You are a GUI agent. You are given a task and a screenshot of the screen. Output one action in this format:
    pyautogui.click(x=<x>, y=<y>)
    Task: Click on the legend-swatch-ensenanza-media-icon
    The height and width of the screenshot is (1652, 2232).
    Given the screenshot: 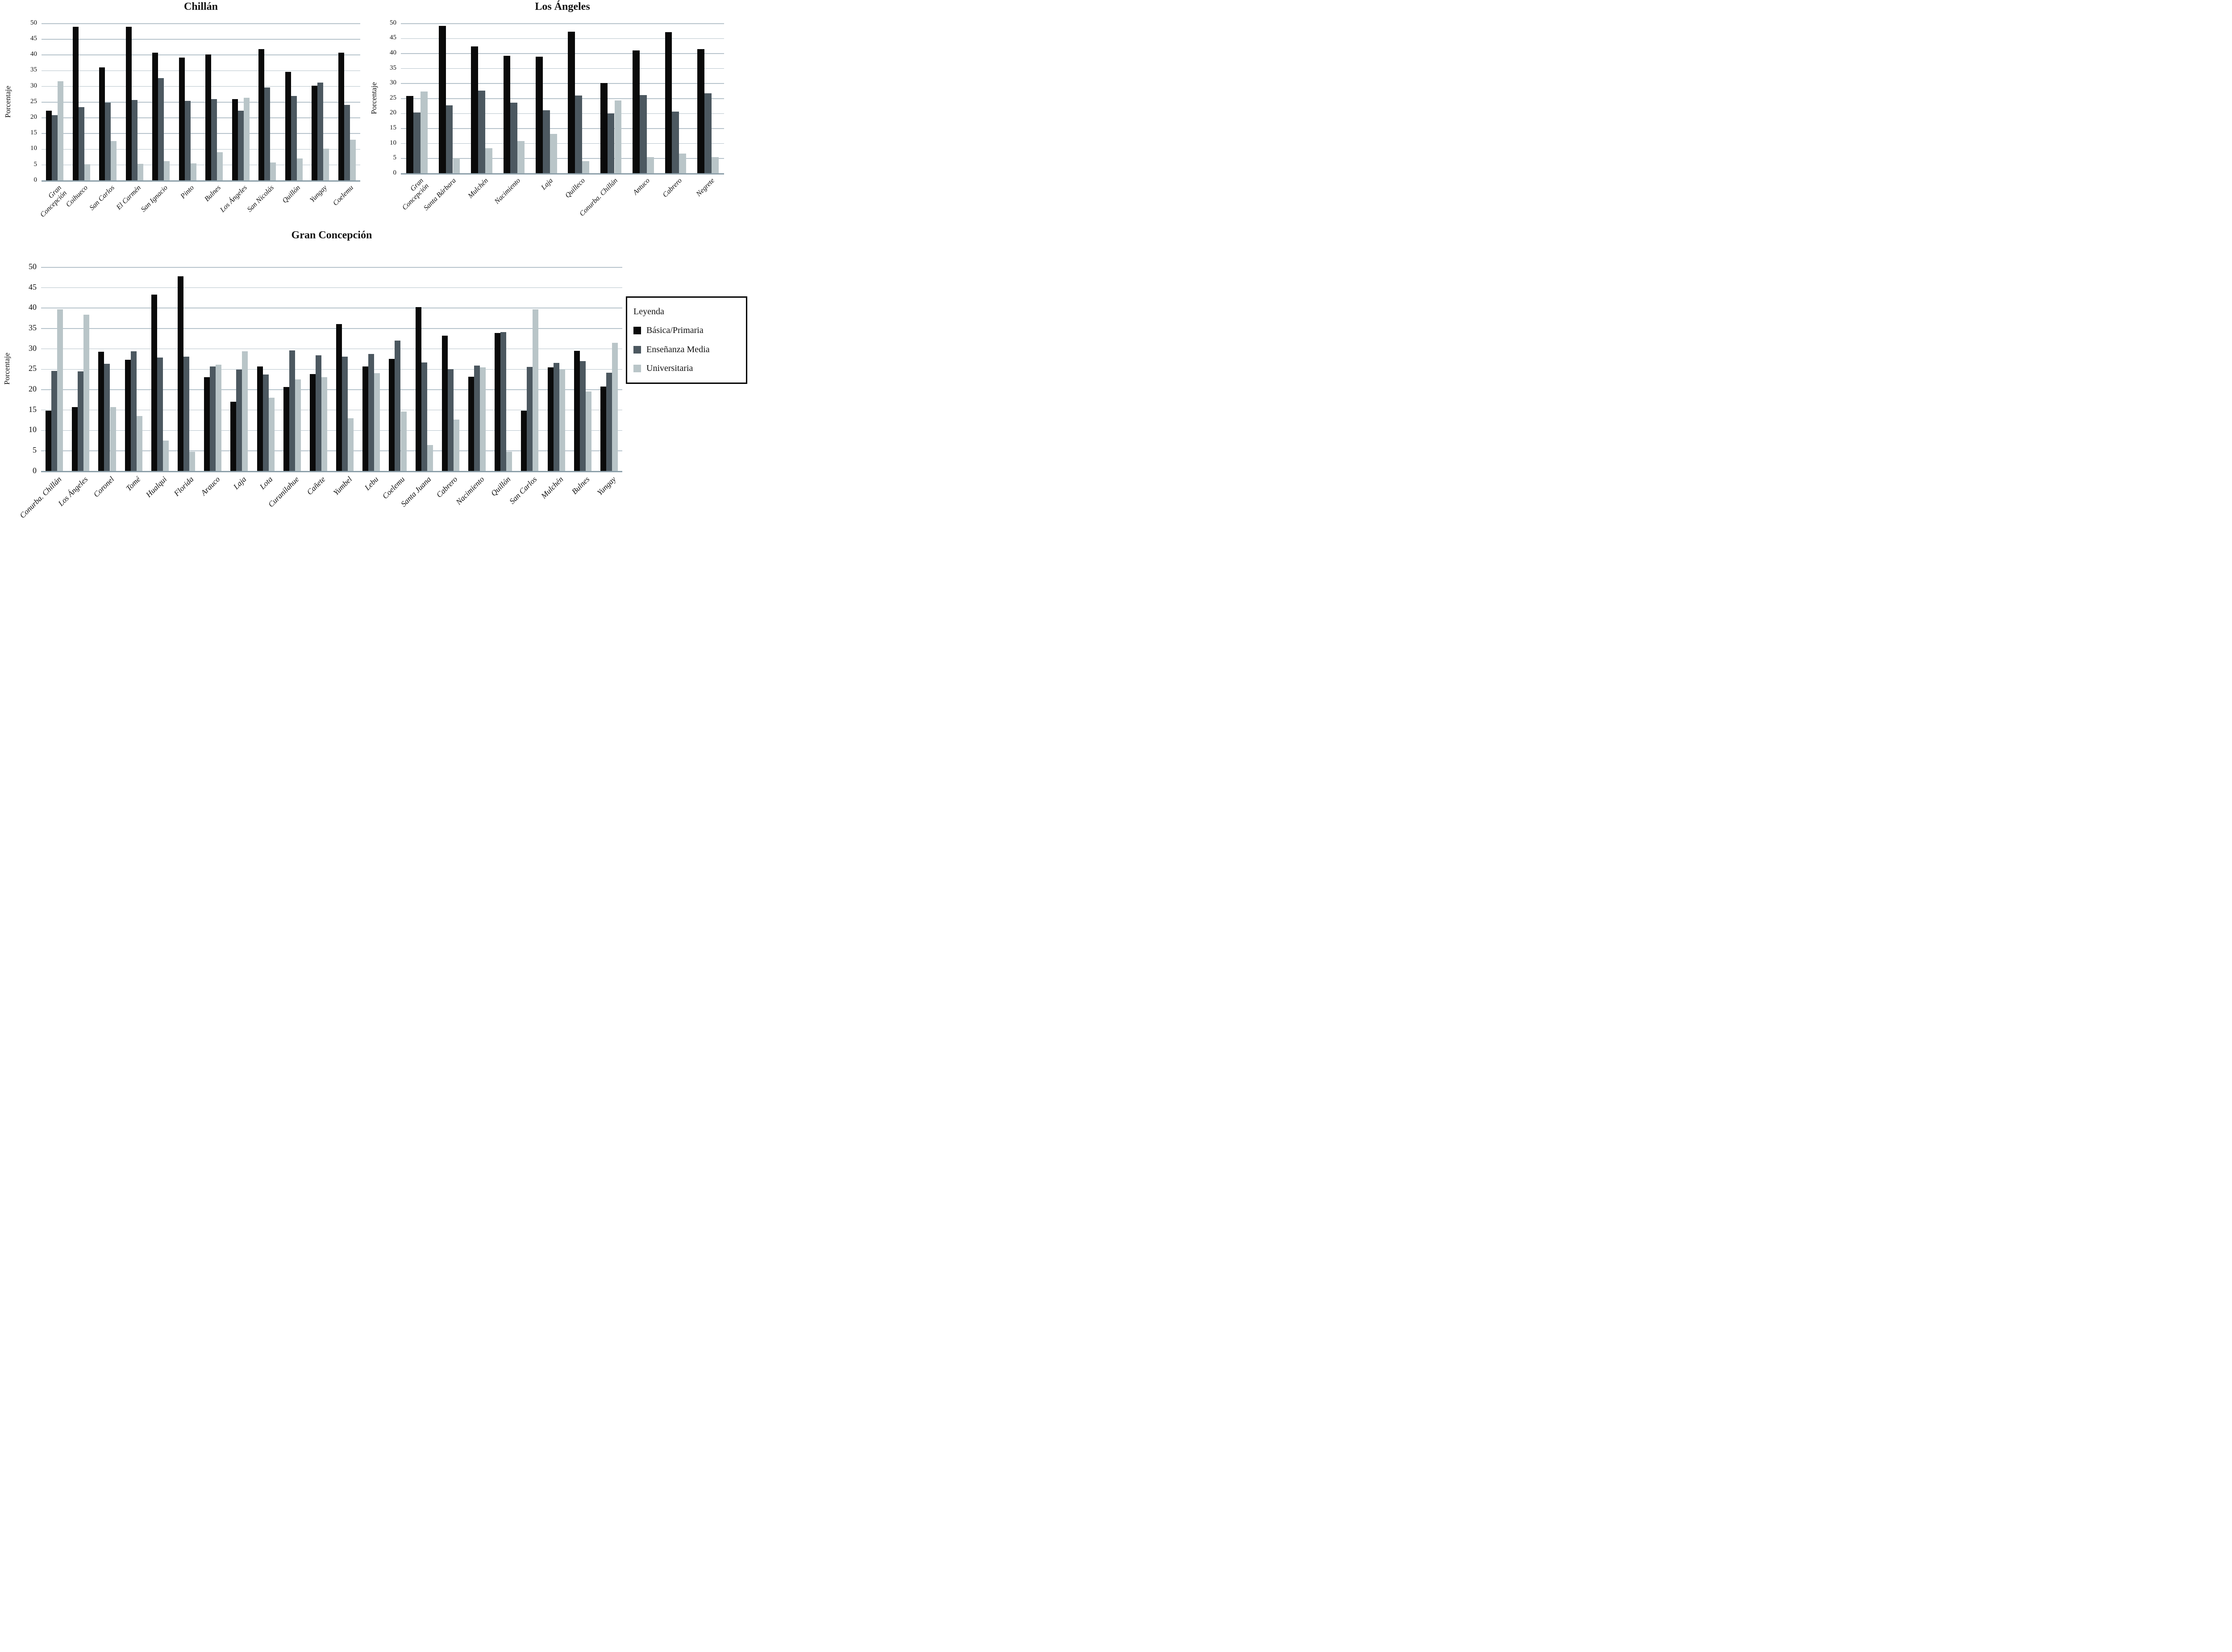 What is the action you would take?
    pyautogui.click(x=637, y=349)
    